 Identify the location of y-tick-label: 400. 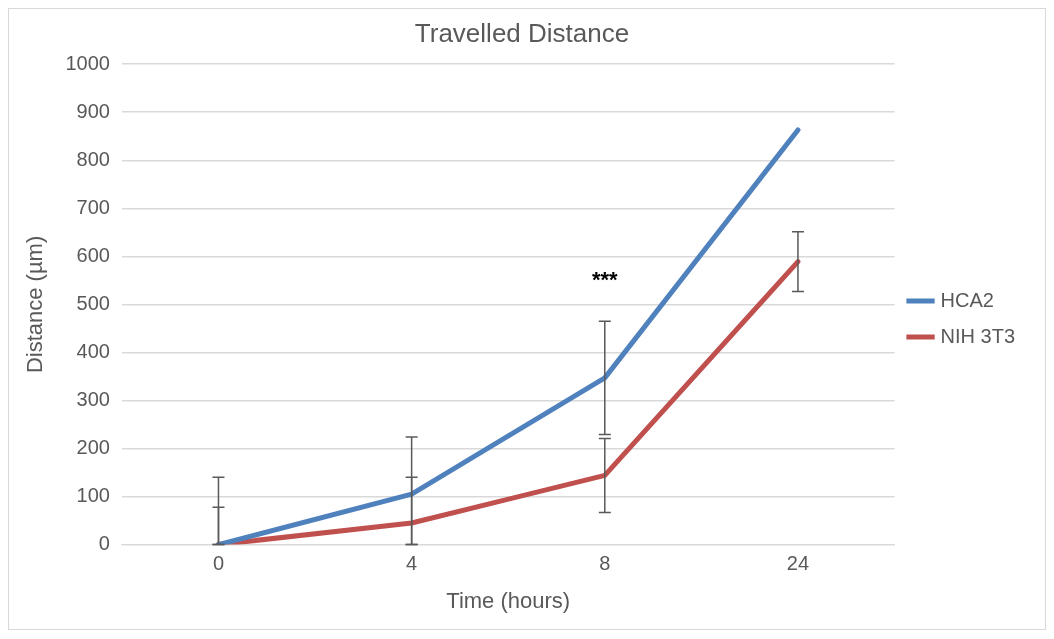
(93, 350).